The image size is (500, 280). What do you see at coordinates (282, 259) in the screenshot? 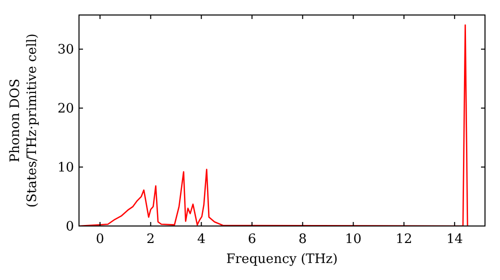
I see `x-axis-title: Frequency (THz)` at bounding box center [282, 259].